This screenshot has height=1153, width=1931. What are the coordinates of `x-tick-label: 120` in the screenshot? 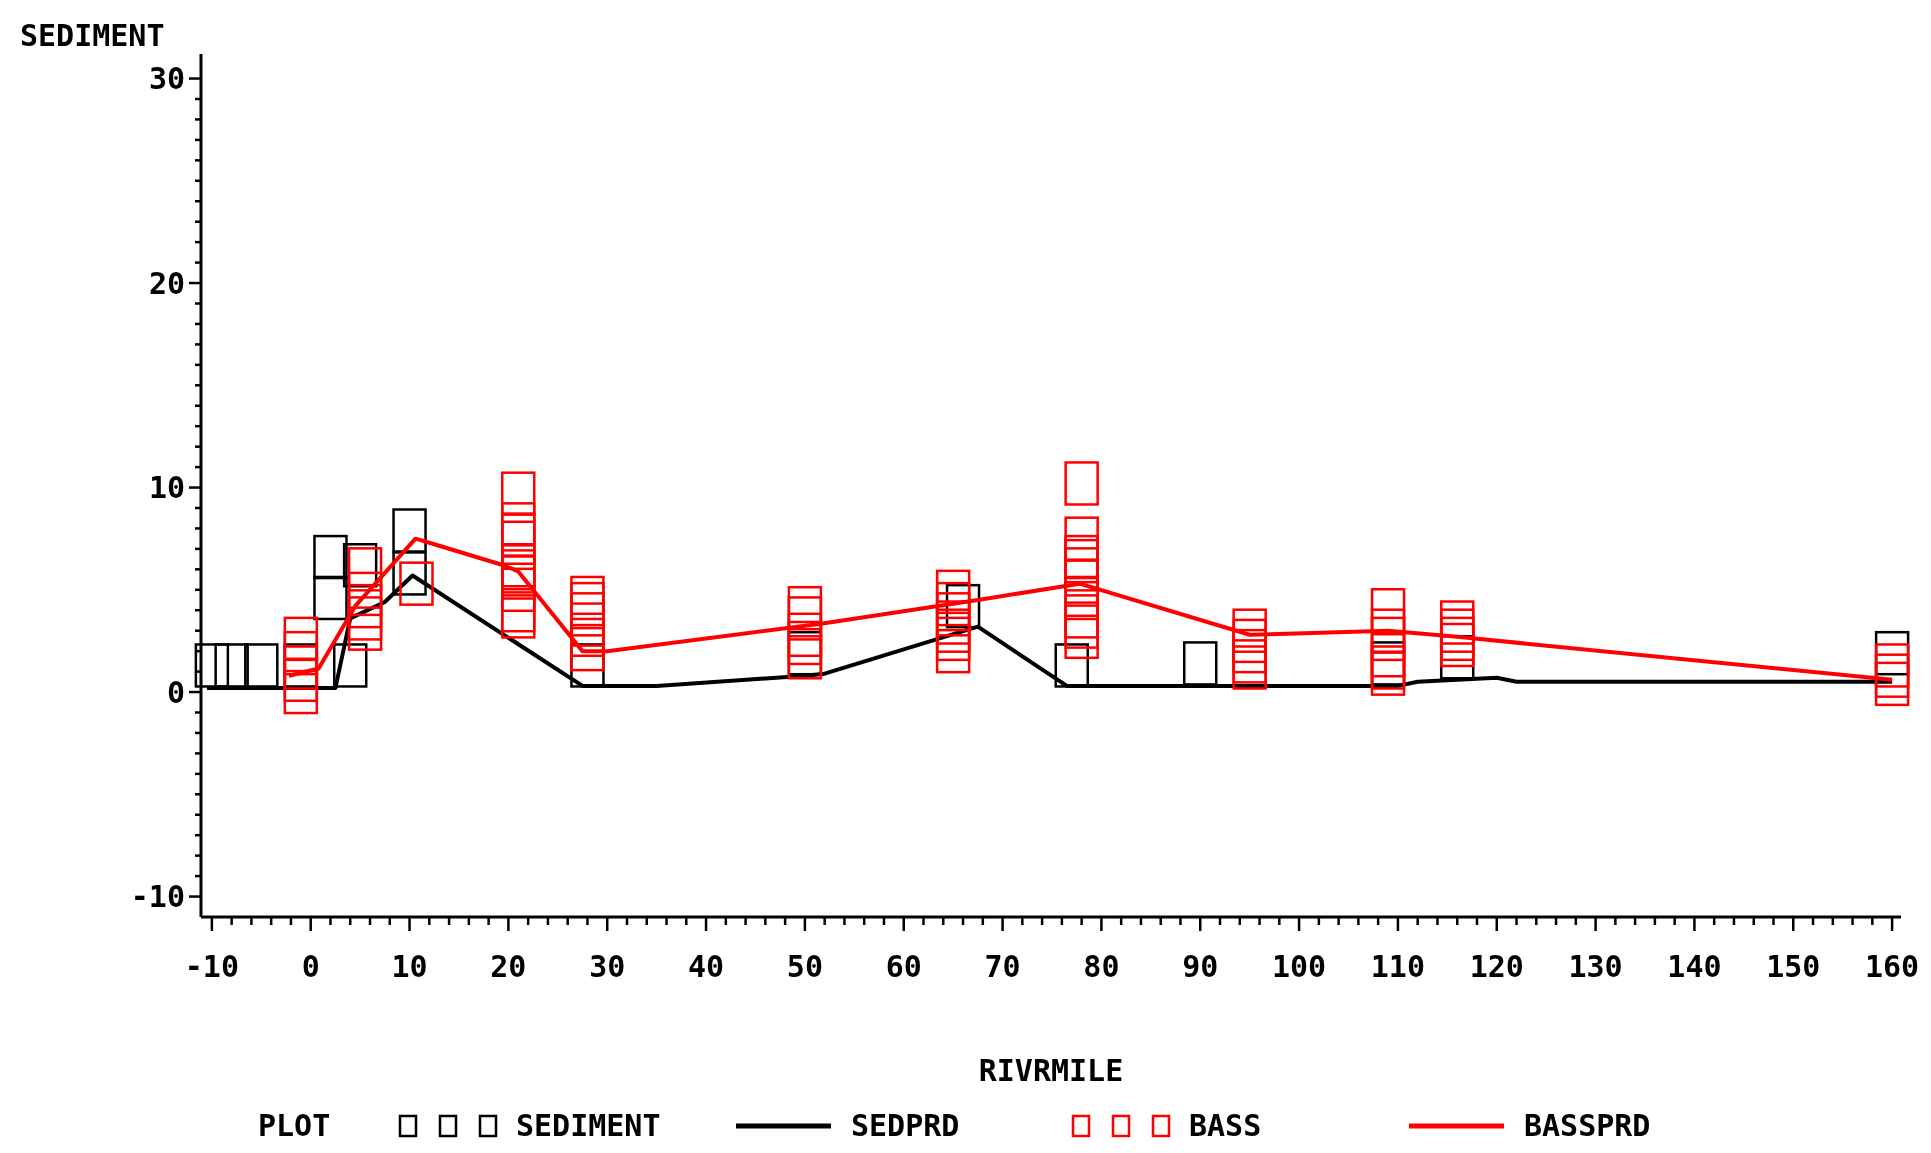 It's located at (1496, 966).